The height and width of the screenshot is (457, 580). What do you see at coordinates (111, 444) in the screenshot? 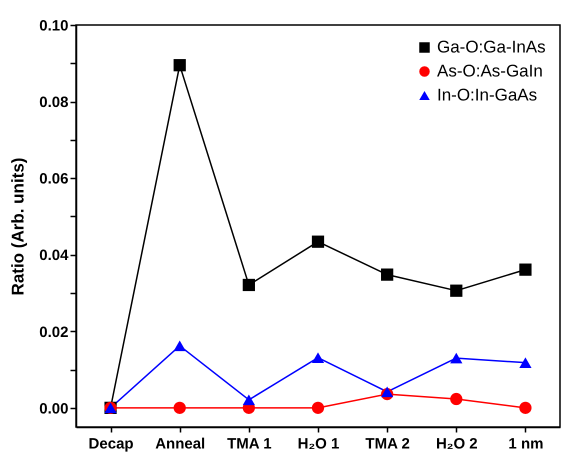
I see `x-tick-label: Decap` at bounding box center [111, 444].